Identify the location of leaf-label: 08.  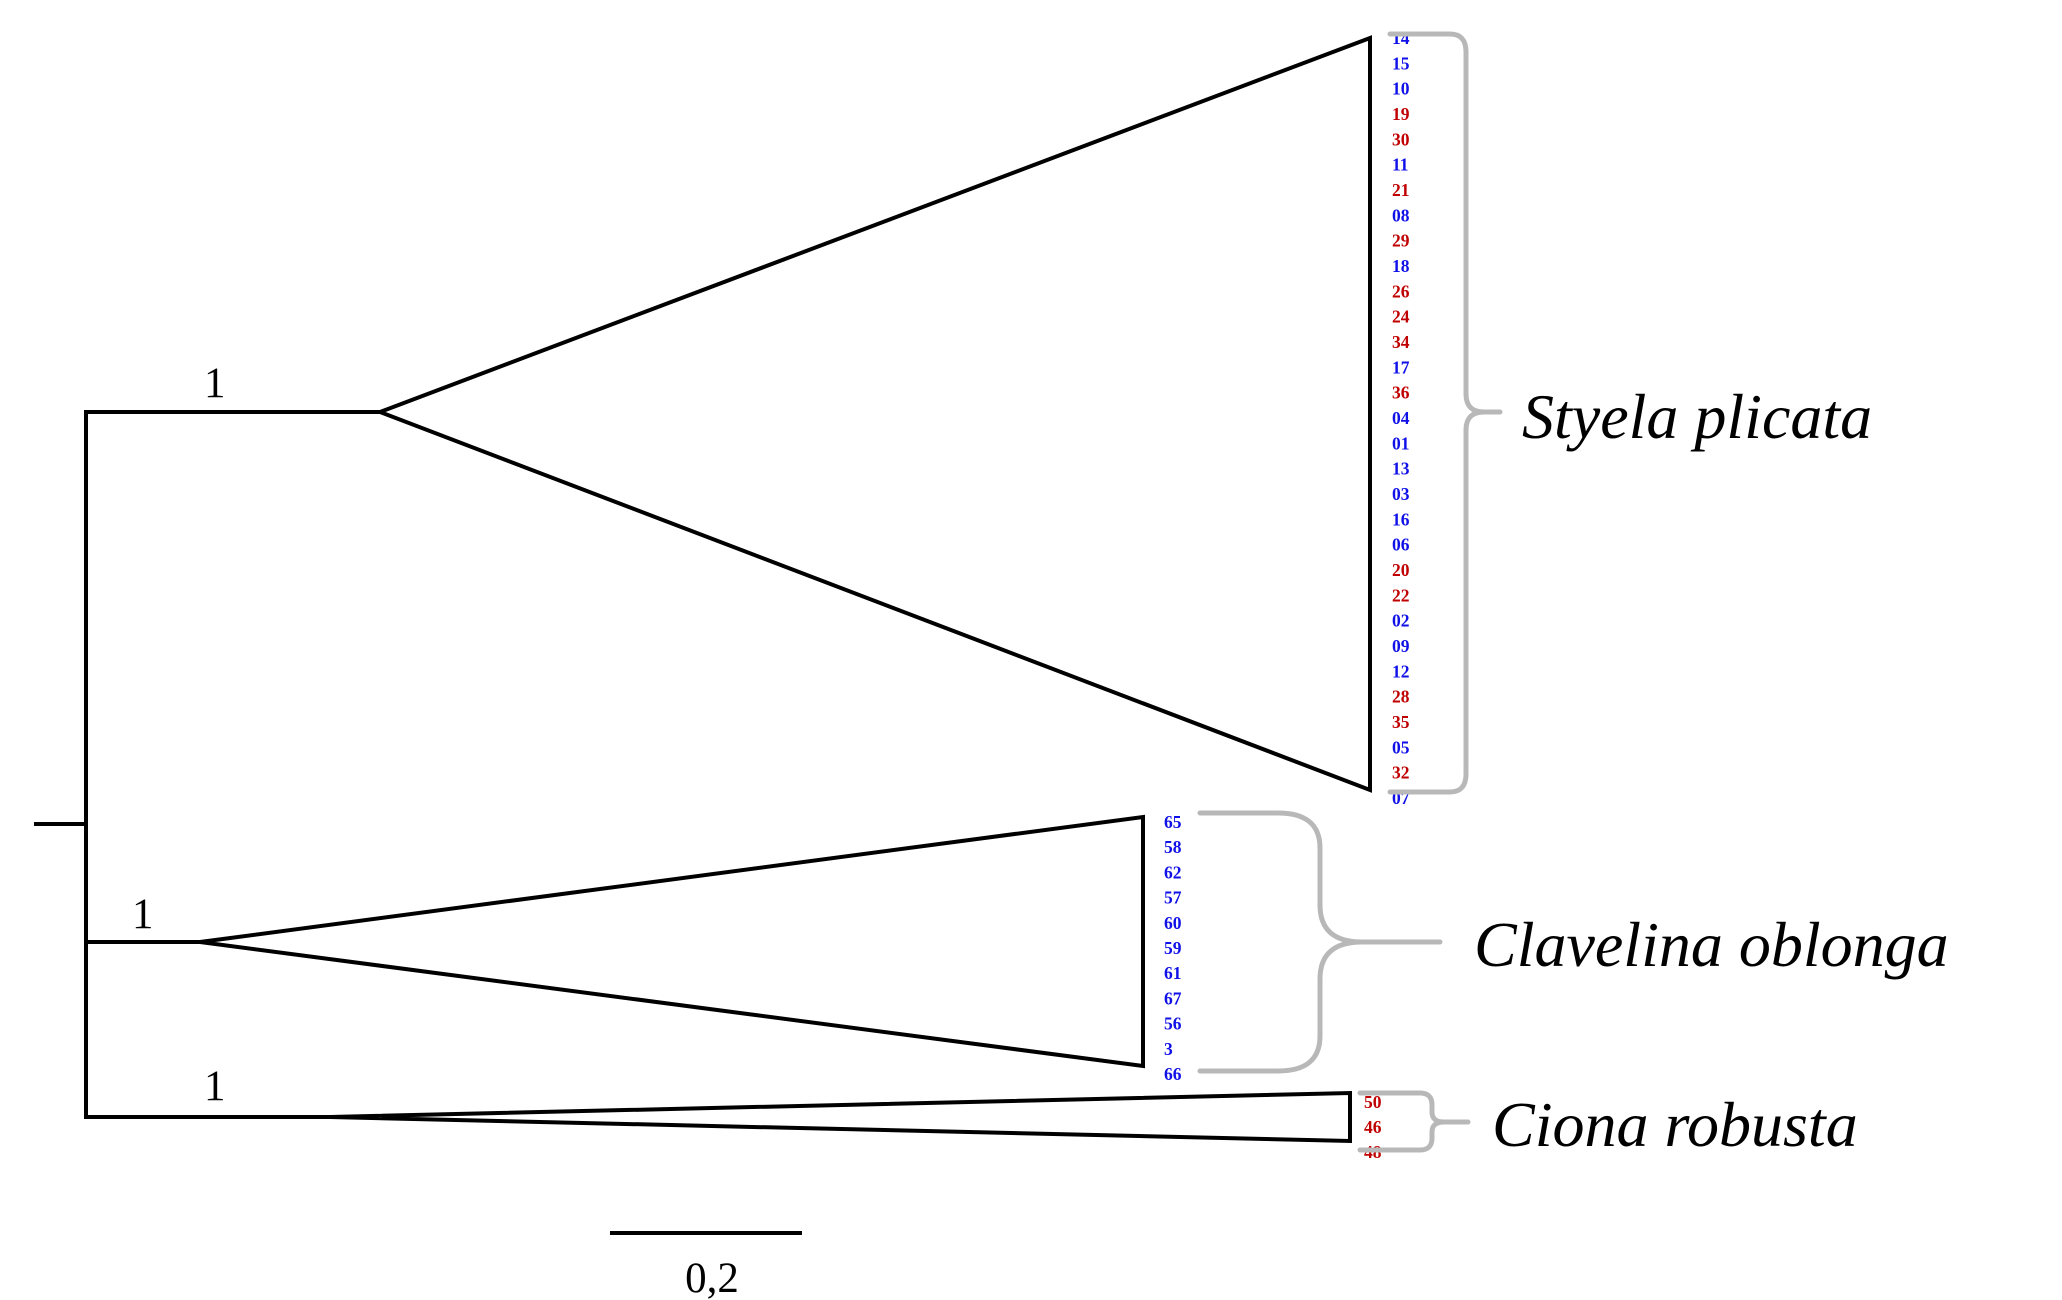
(1401, 215).